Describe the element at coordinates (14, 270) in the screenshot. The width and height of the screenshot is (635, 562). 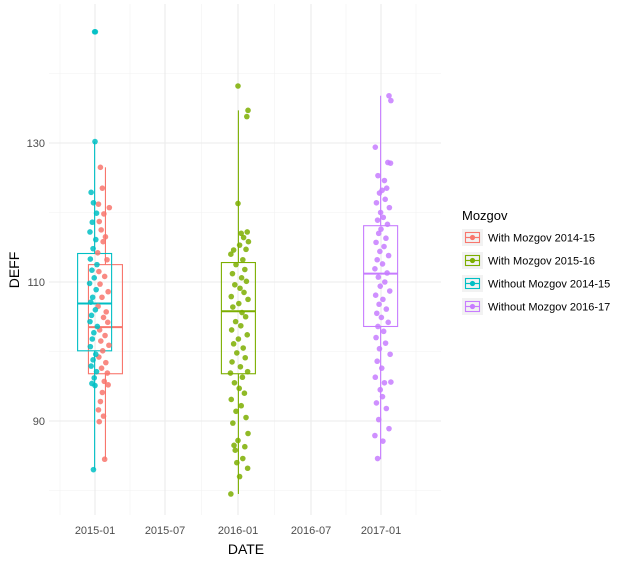
I see `y-axis-title: DEFF` at that location.